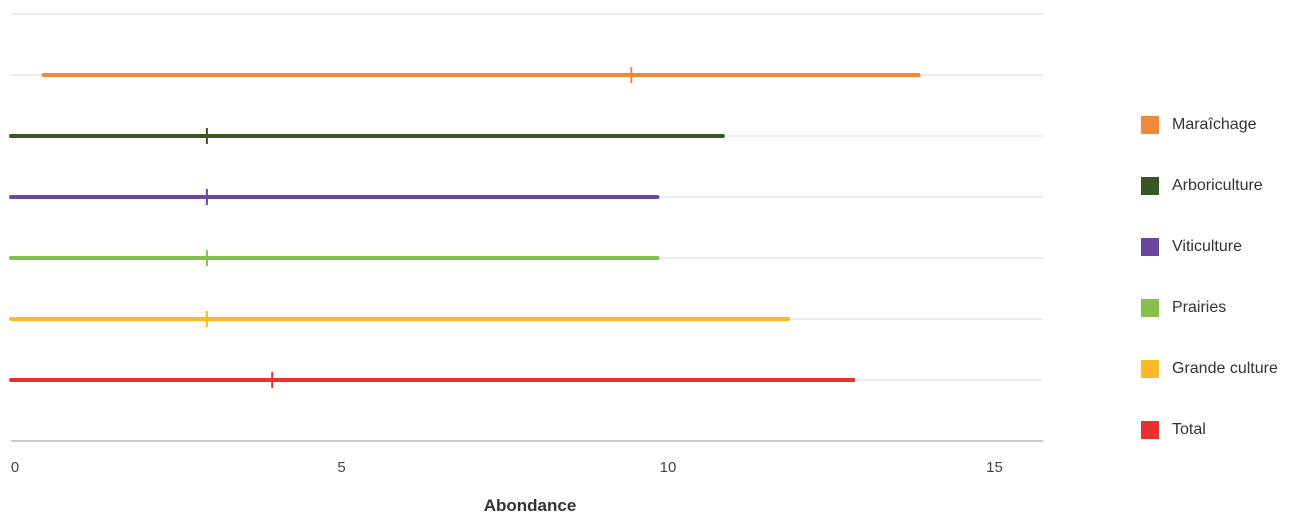 The image size is (1309, 519). I want to click on legend-item-total: Total, so click(1173, 430).